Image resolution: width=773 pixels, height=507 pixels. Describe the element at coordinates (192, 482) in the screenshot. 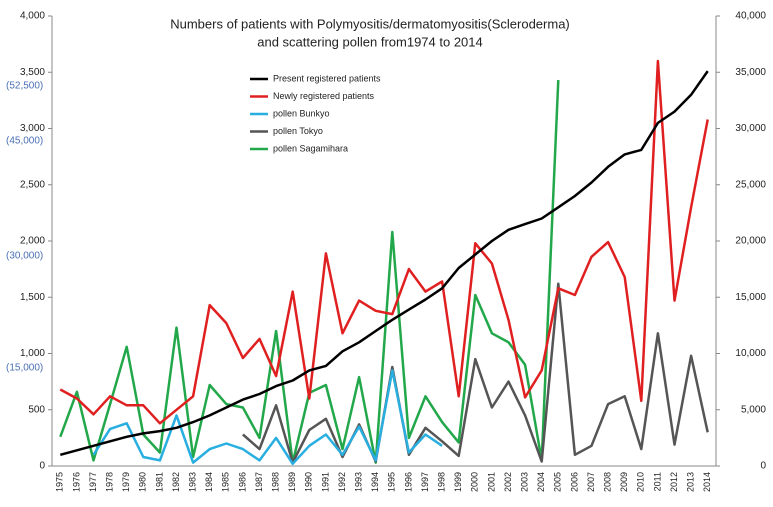

I see `x-tick-label: 1983` at that location.